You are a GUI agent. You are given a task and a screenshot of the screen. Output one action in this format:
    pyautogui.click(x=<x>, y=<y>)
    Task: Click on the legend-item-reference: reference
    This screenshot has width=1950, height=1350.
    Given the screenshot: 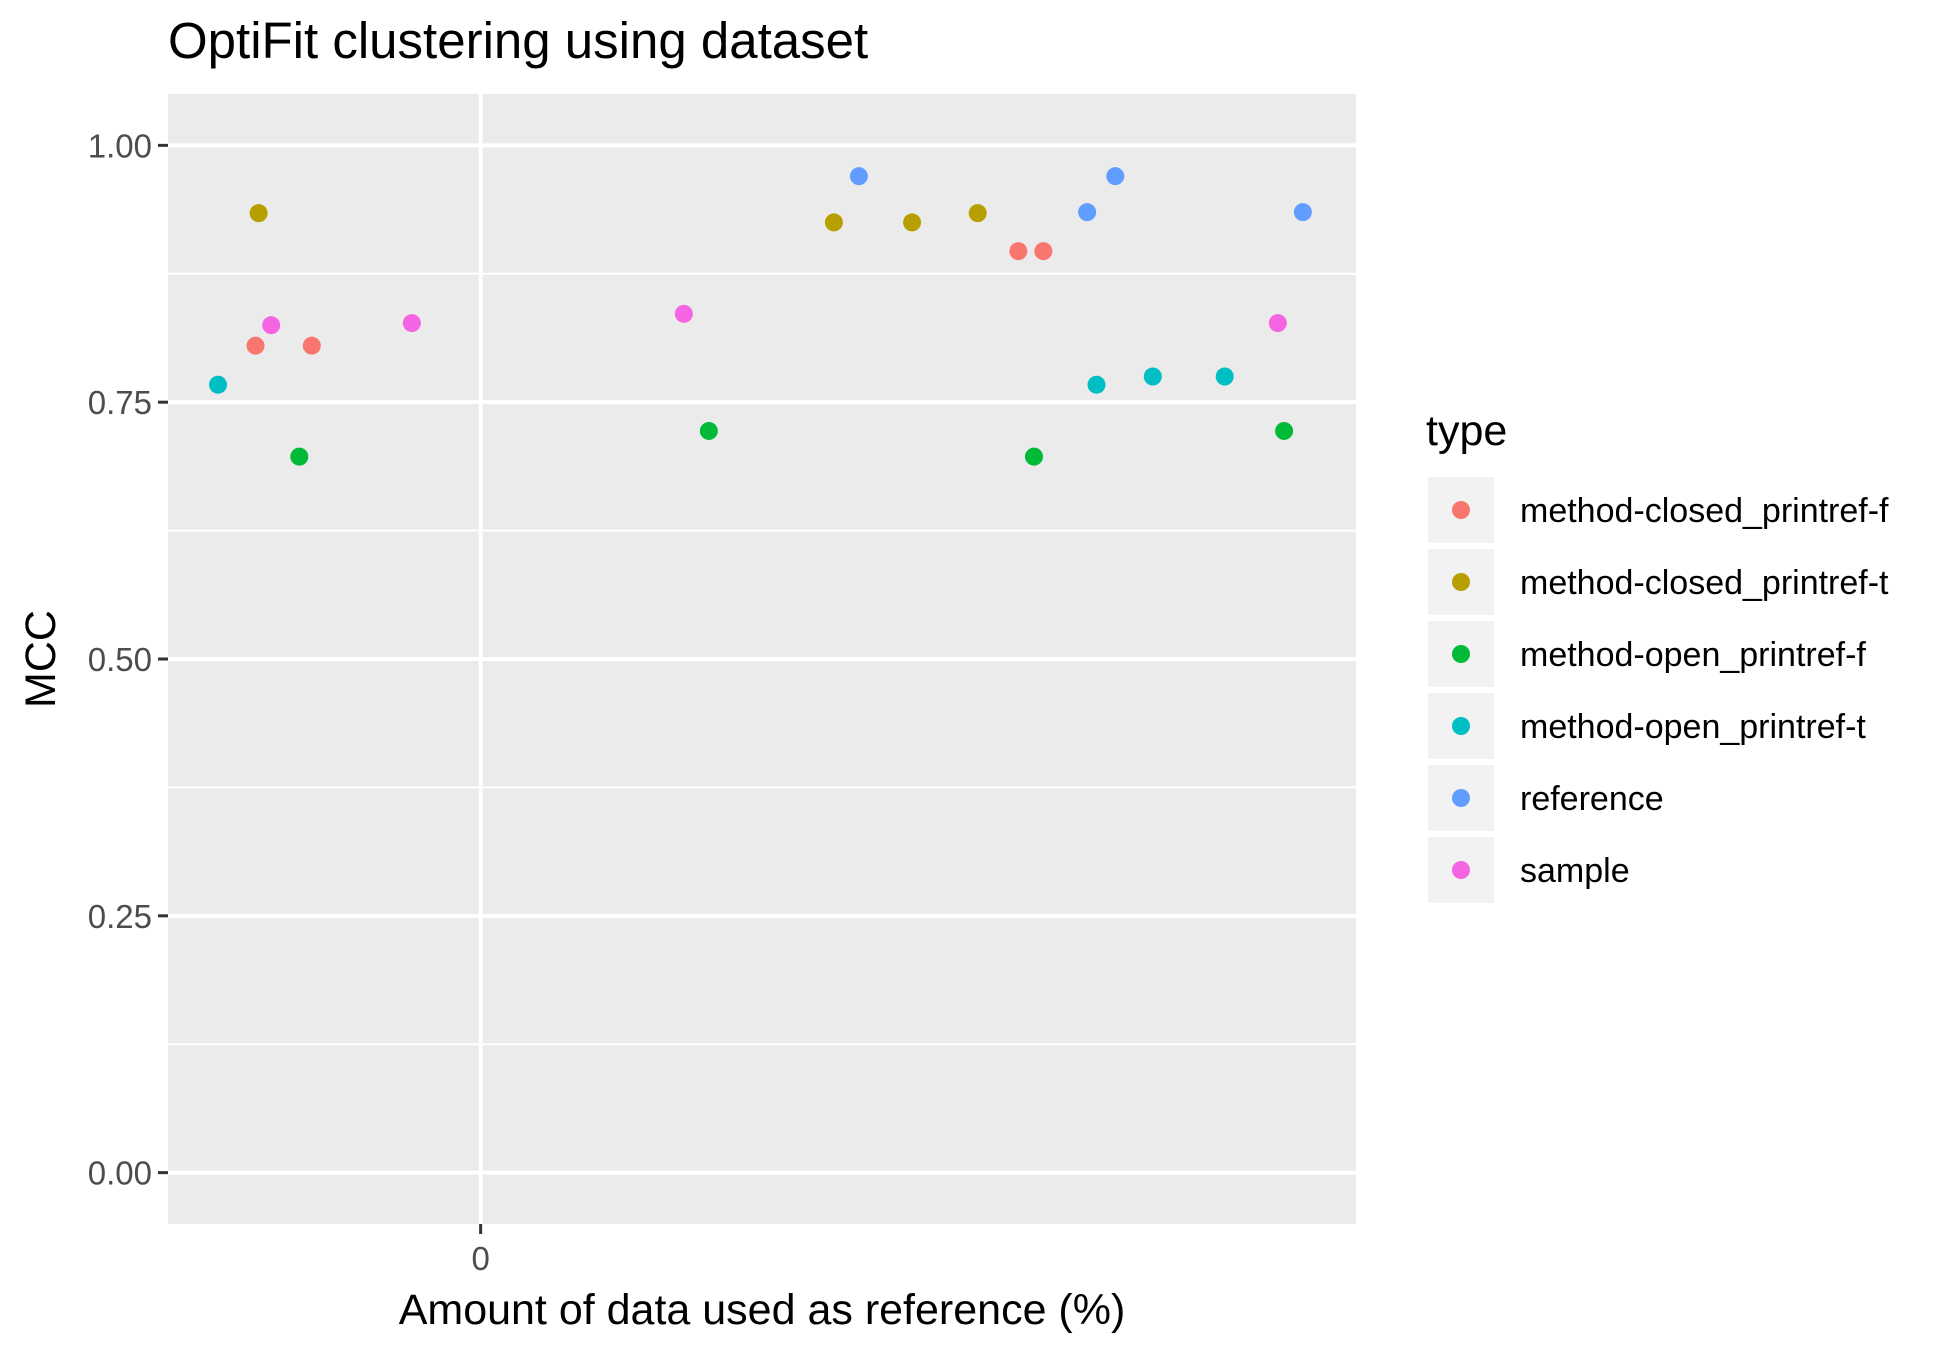 What is the action you would take?
    pyautogui.click(x=1546, y=798)
    